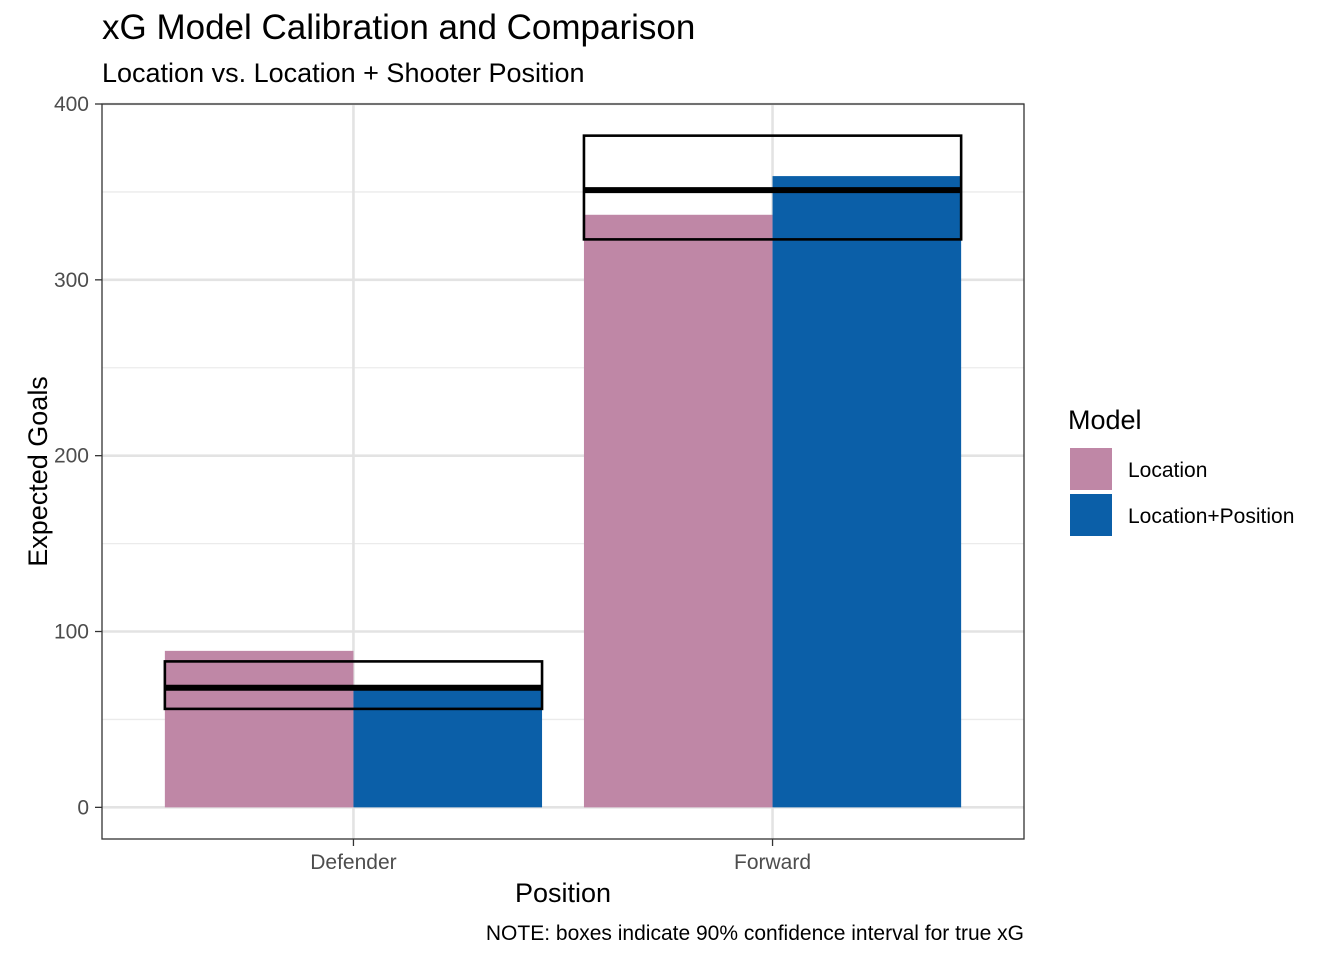 The image size is (1344, 960). Describe the element at coordinates (1211, 516) in the screenshot. I see `legend-label: Location+Position` at that location.